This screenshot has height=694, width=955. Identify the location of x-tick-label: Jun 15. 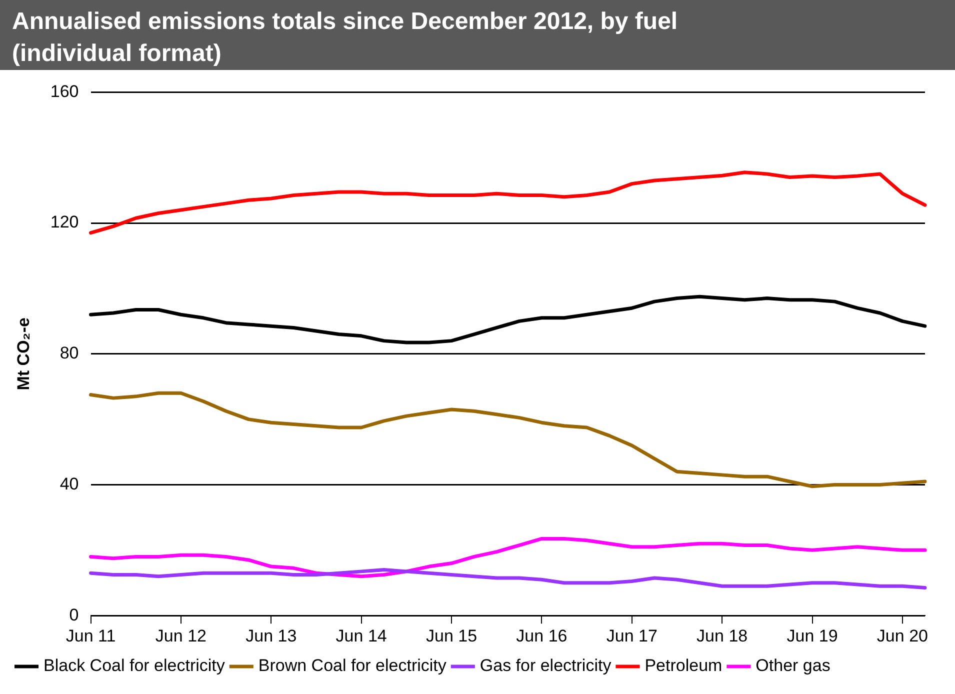
(452, 636).